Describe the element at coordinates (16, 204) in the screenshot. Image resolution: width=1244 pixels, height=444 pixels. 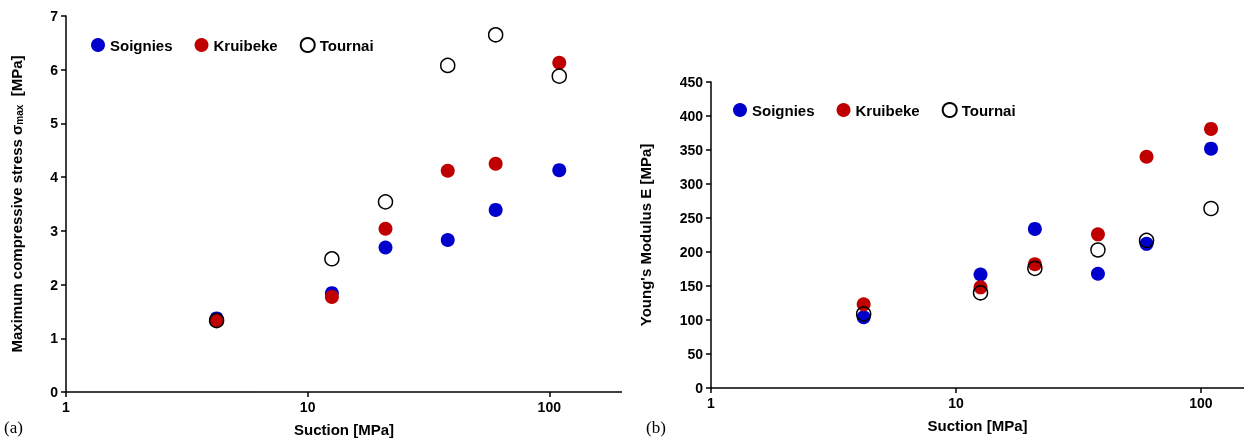
I see `y-axis-title: Maximum compressive stress σmax [MPa]` at that location.